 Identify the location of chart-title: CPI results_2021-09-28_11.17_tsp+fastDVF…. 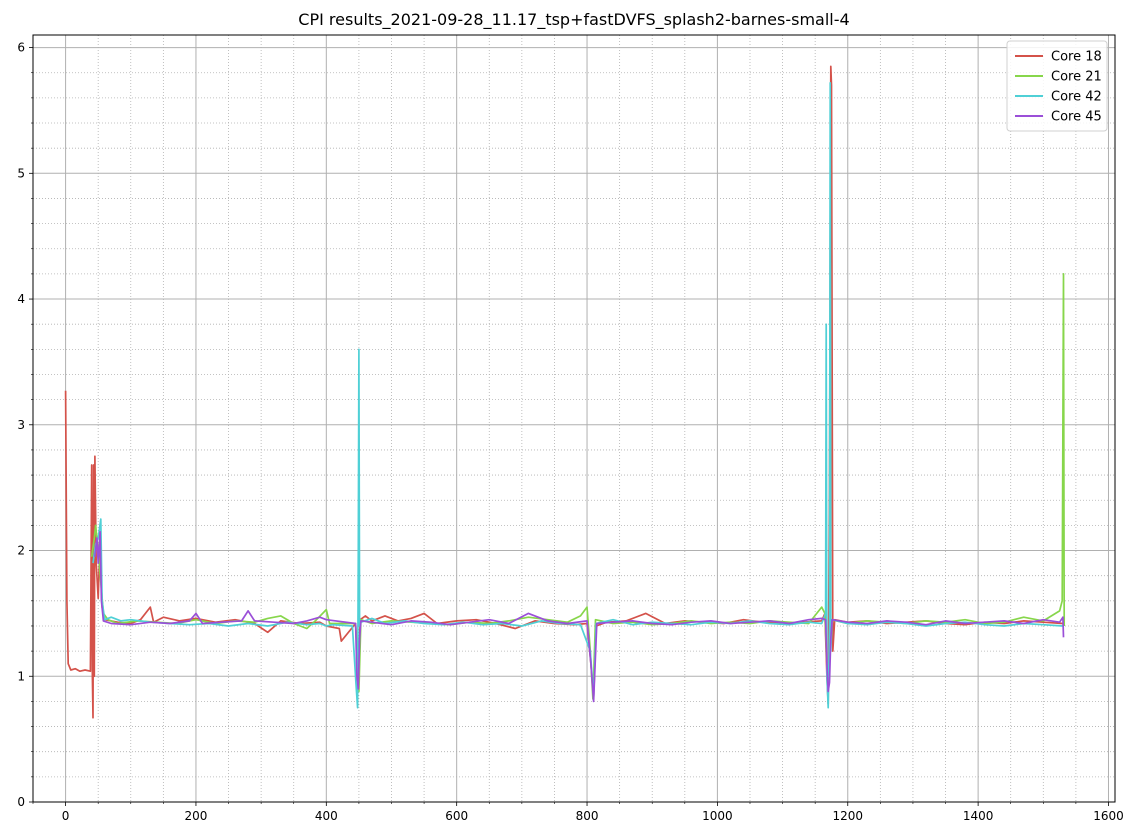
(573, 20).